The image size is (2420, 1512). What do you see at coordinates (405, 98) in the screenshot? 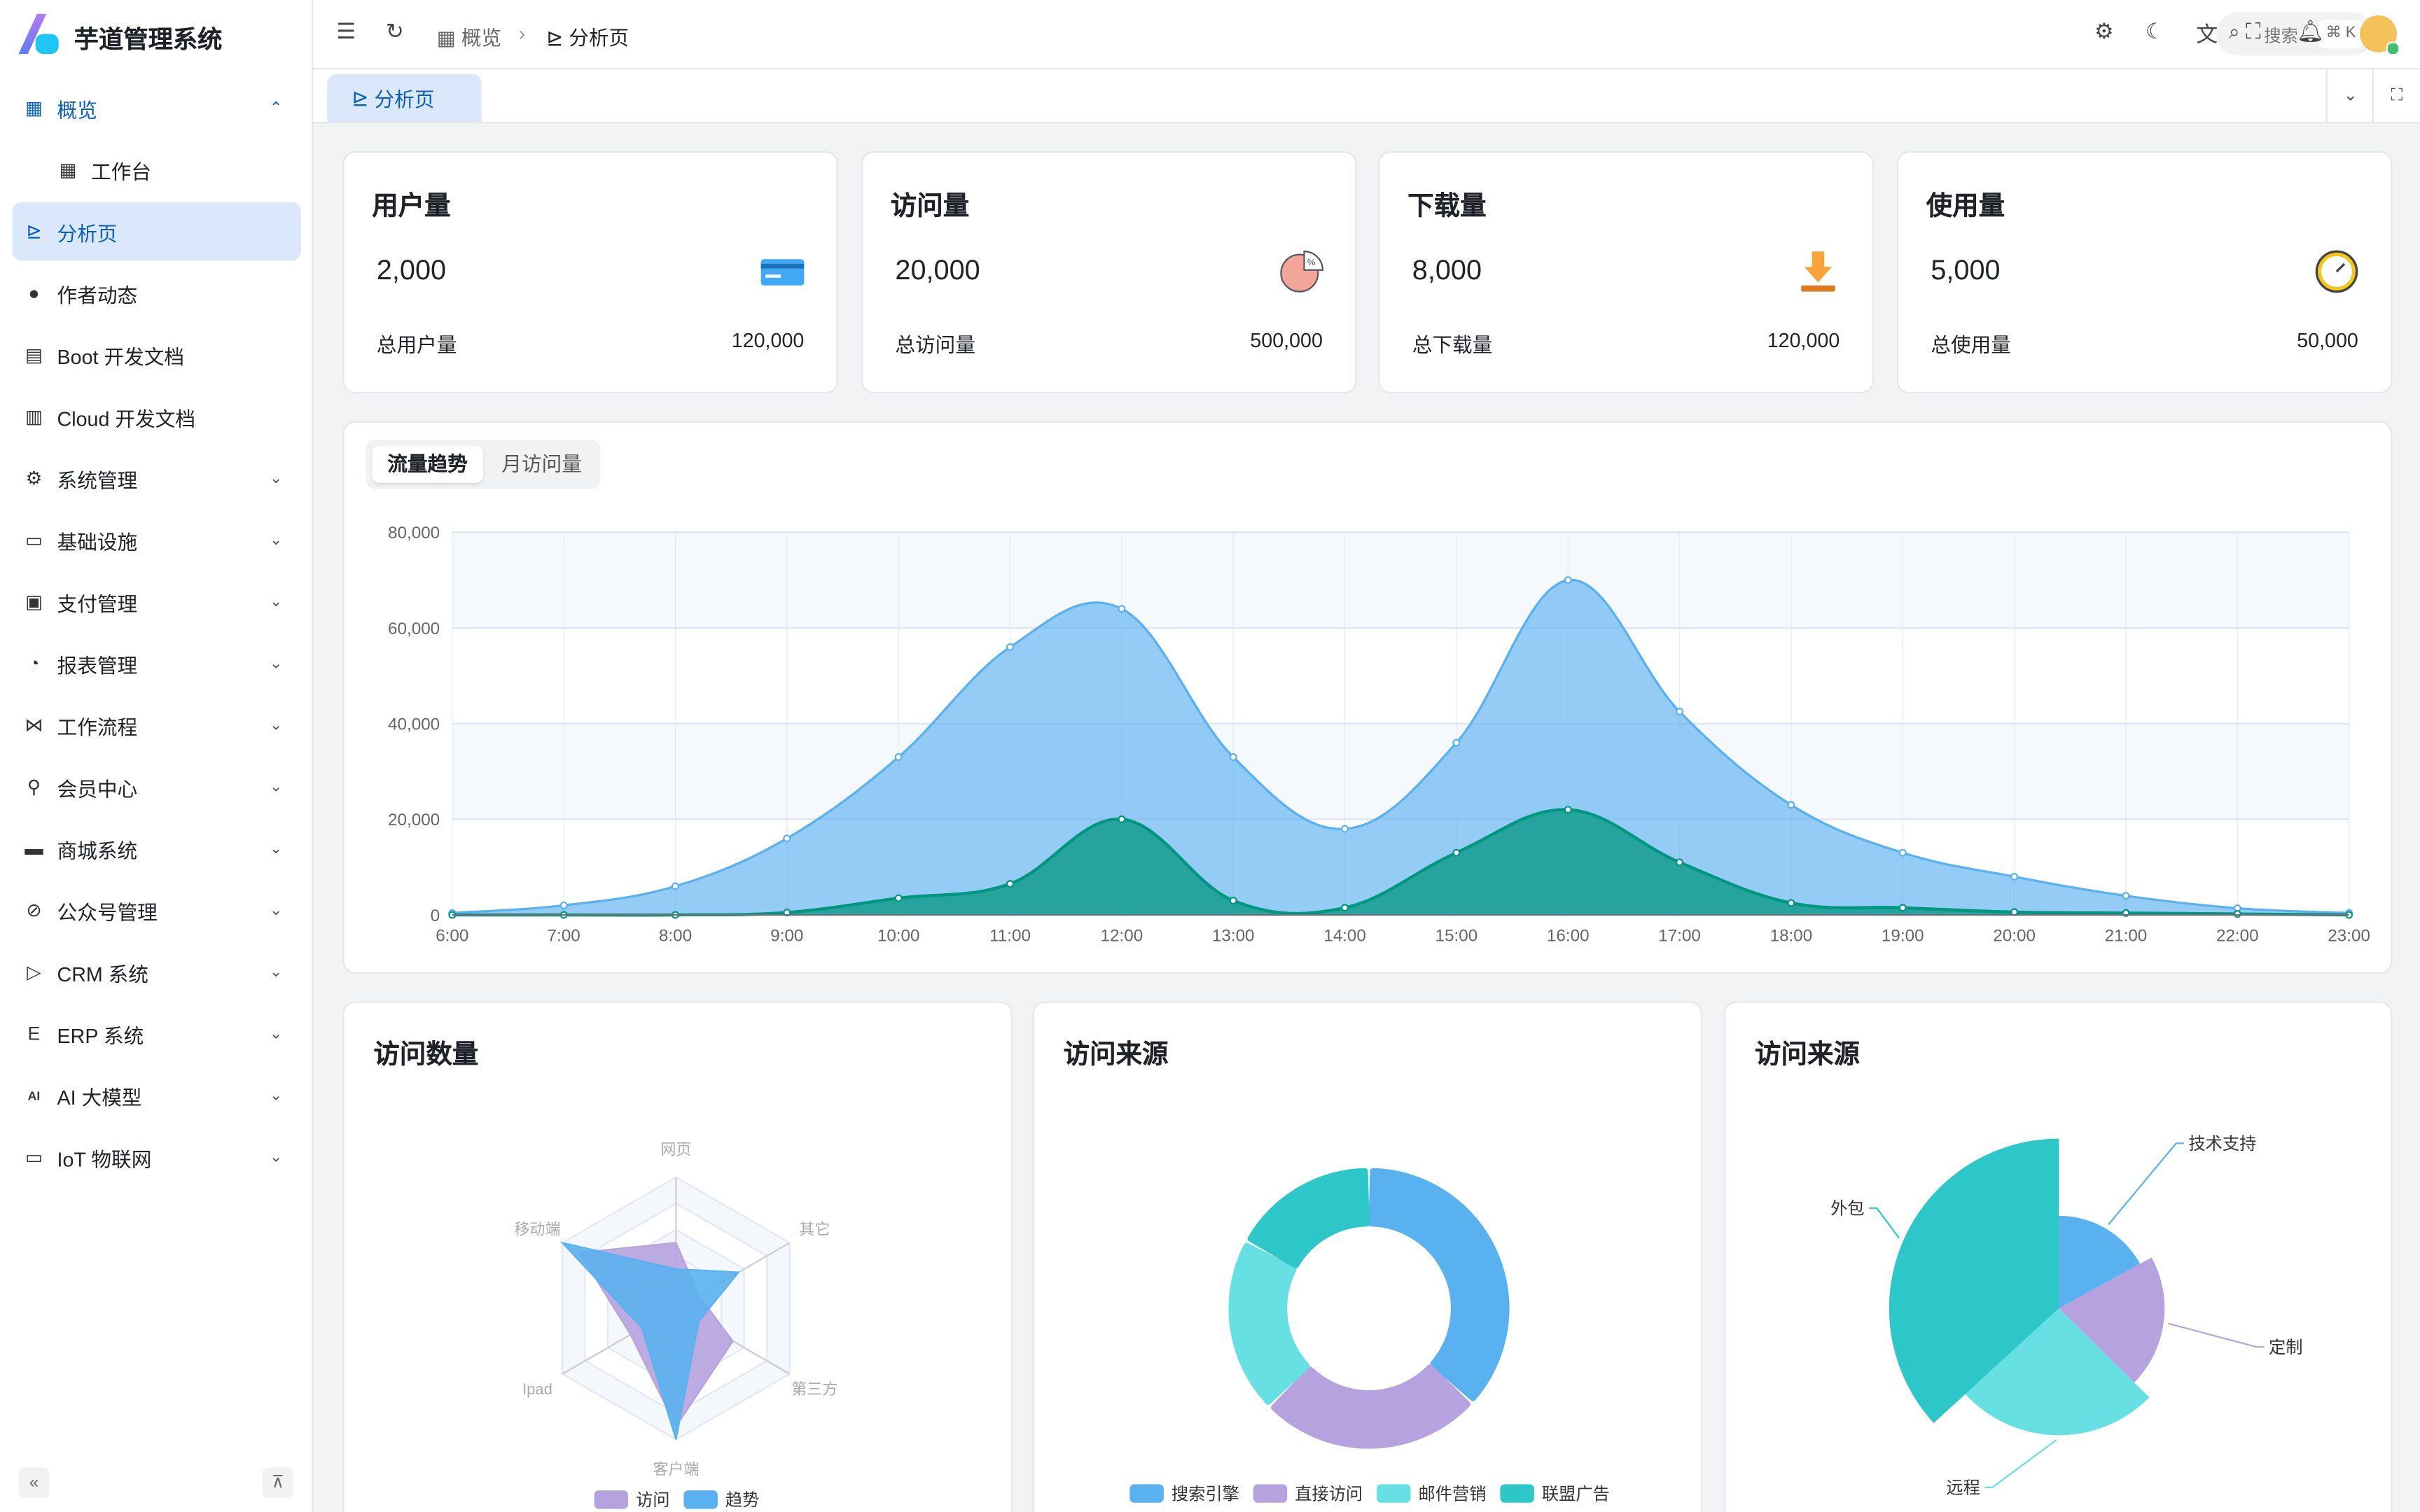
I see `tab-analysis: ⊵ 分析页` at bounding box center [405, 98].